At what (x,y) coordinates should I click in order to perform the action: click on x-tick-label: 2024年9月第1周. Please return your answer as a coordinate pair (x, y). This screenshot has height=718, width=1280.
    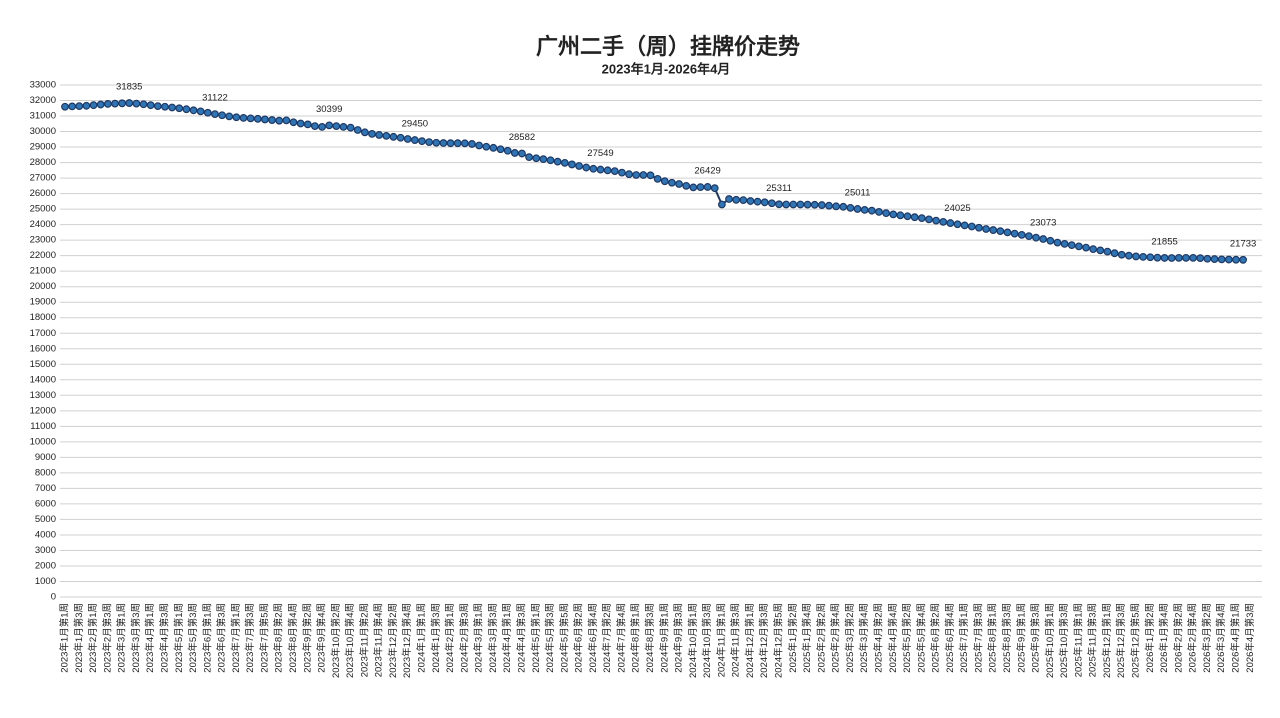
    Looking at the image, I should click on (664, 638).